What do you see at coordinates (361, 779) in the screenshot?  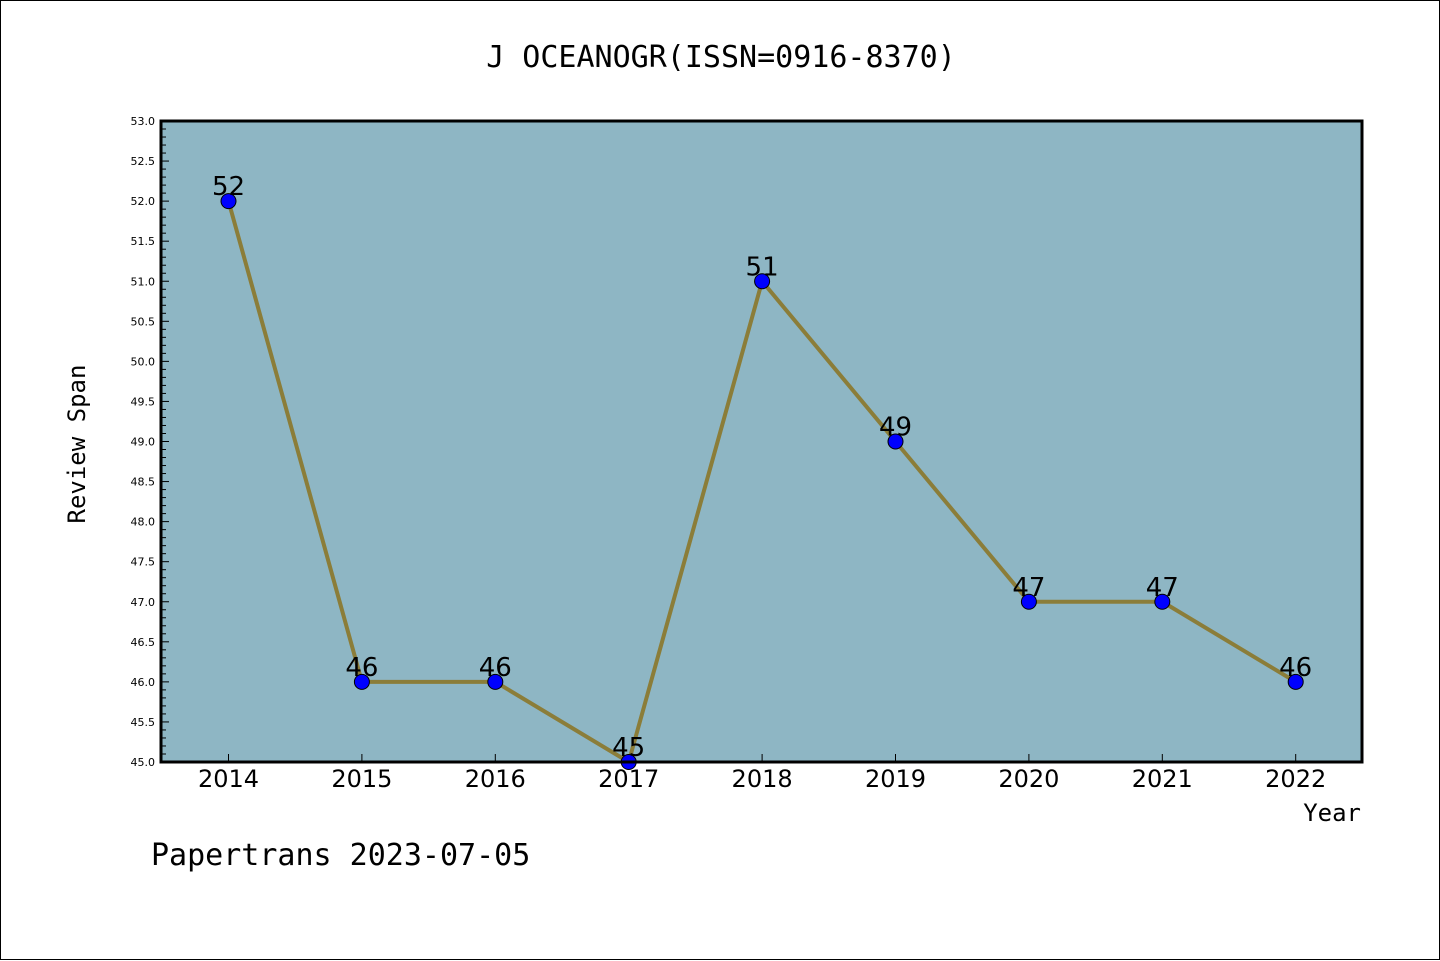 I see `x-tick-label: 2015` at bounding box center [361, 779].